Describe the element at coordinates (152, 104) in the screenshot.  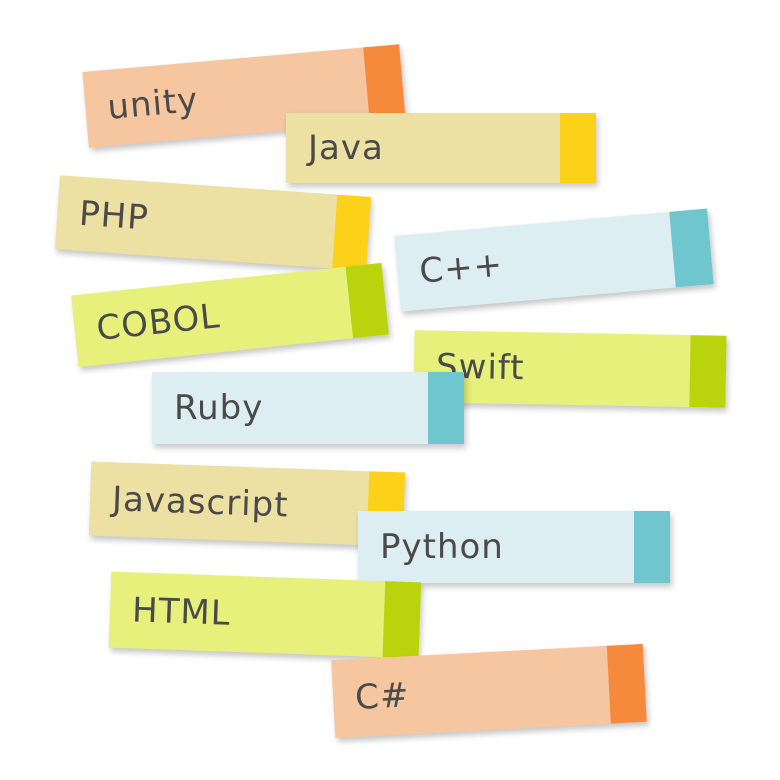
I see `note-label-unity: unity` at that location.